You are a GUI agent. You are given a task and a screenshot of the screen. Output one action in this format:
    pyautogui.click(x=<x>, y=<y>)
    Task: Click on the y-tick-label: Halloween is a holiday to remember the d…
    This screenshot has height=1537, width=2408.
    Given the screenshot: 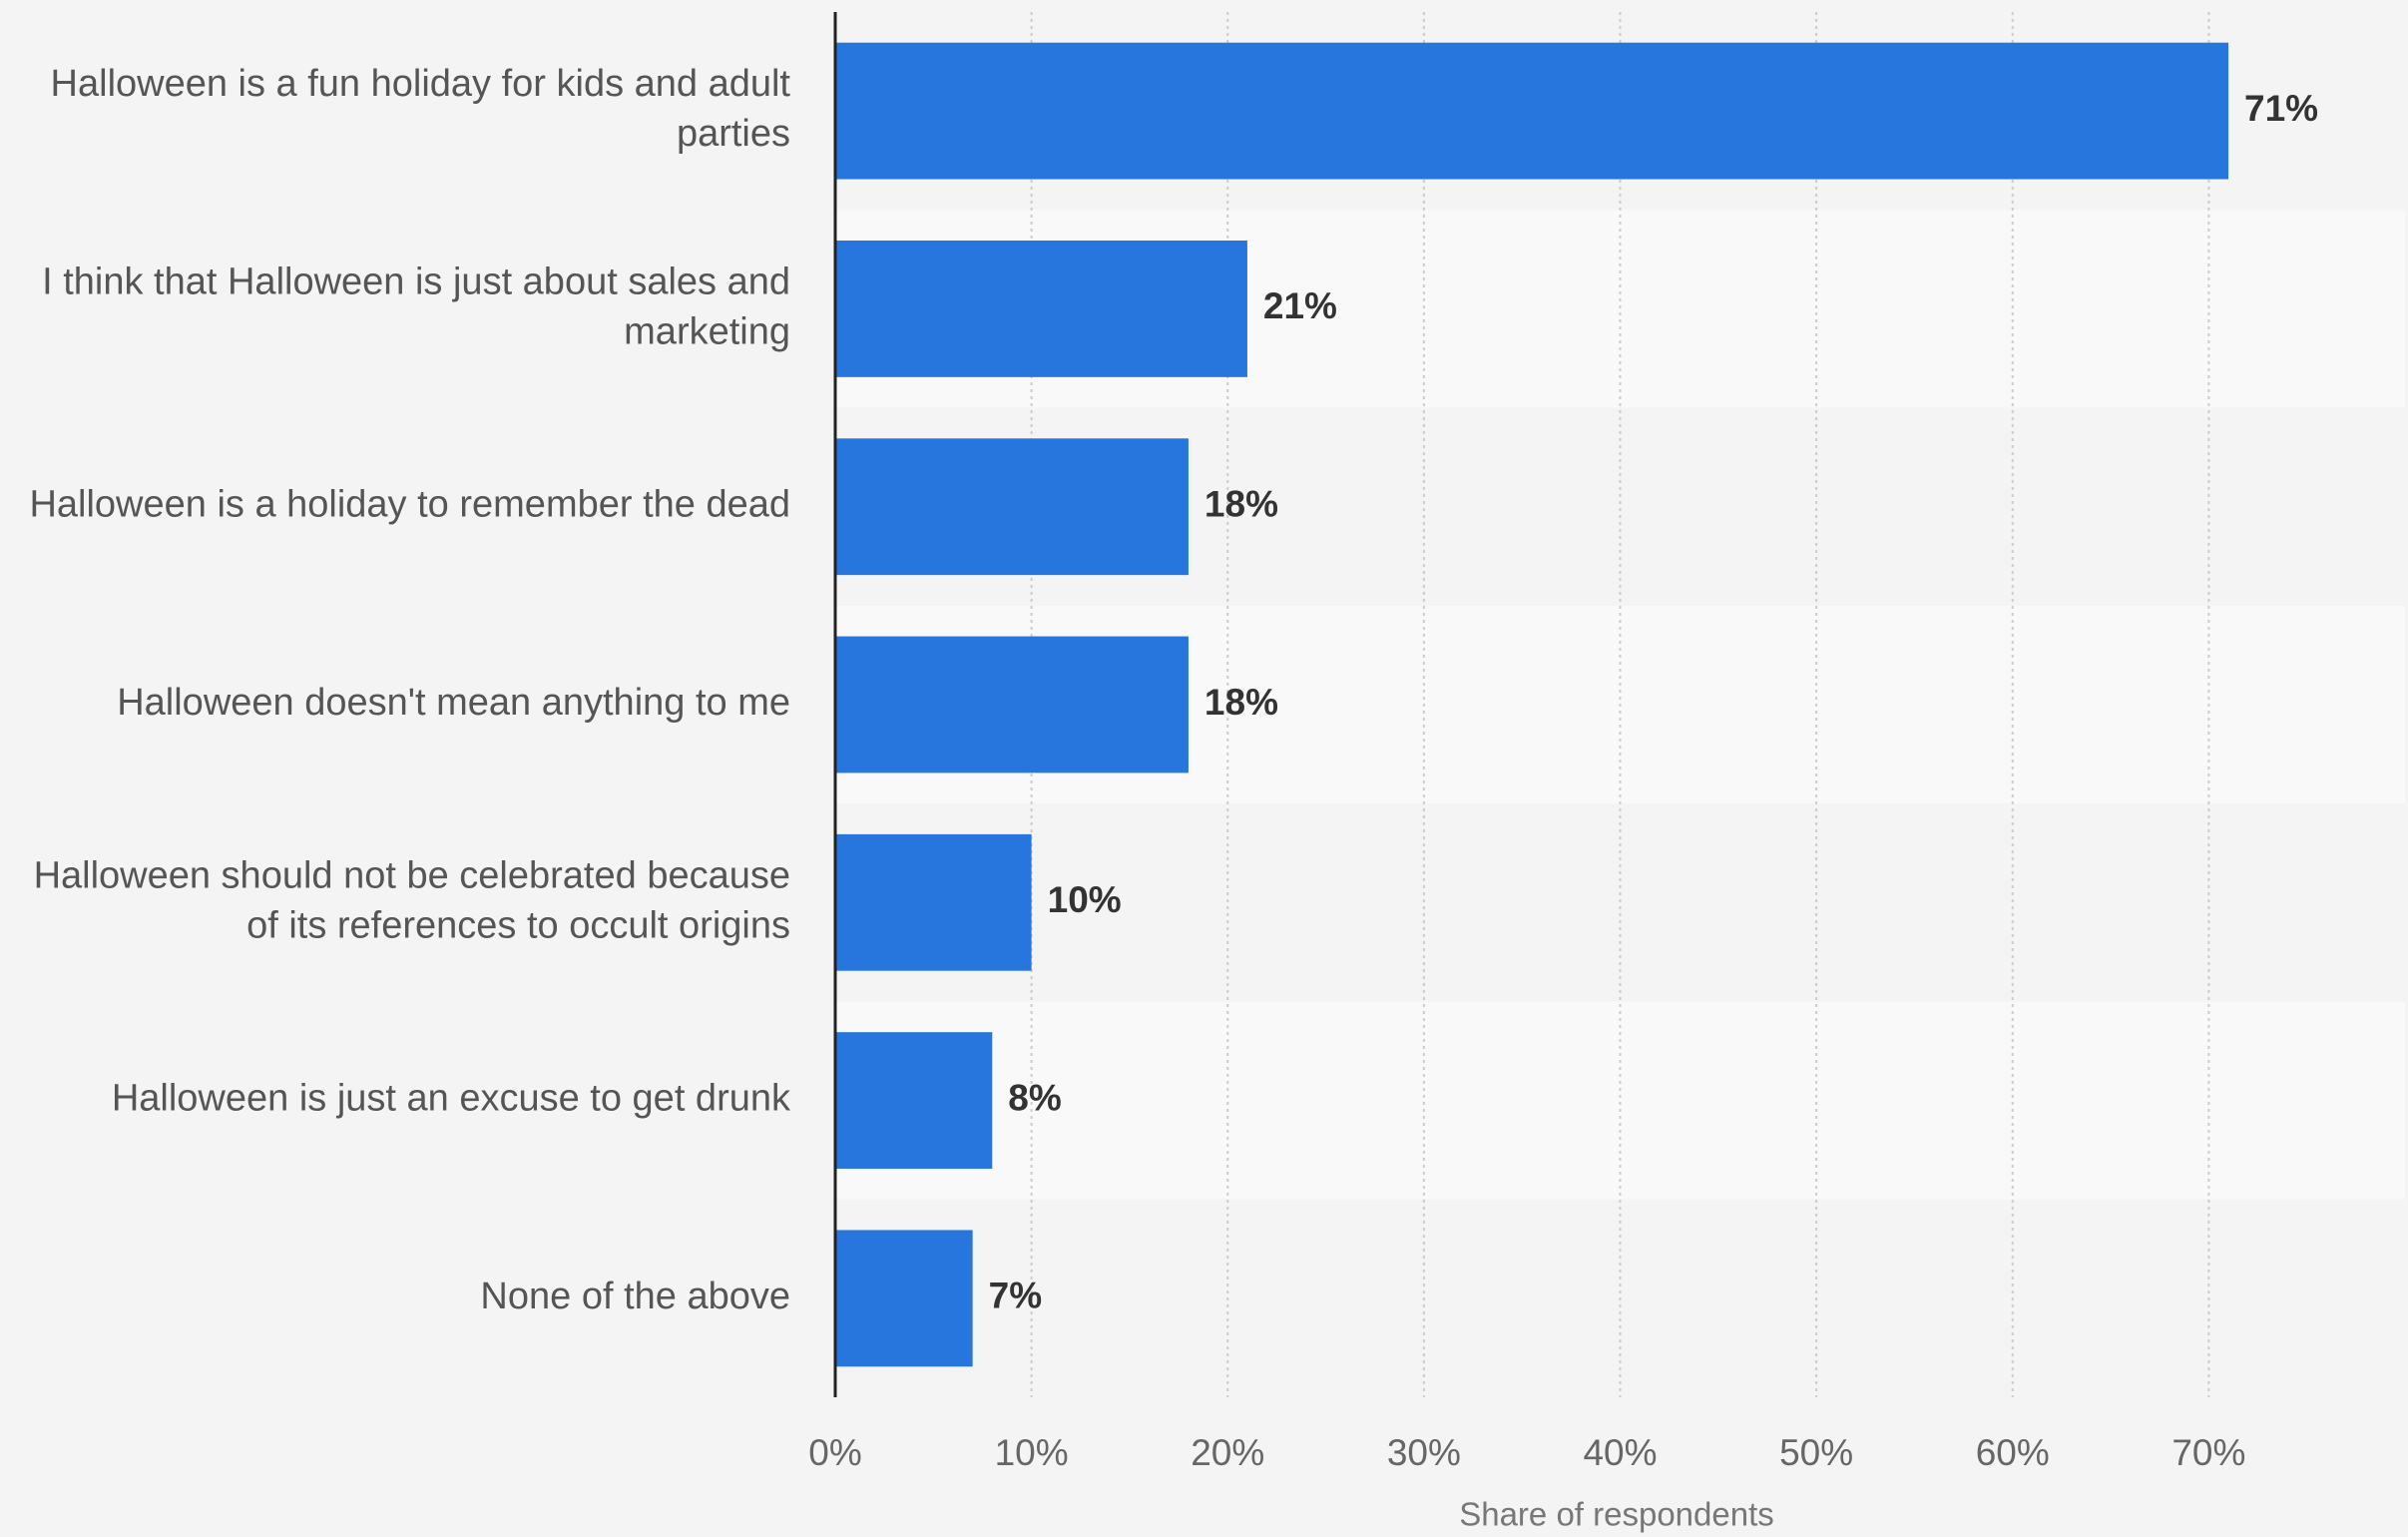 What is the action you would take?
    pyautogui.click(x=409, y=505)
    